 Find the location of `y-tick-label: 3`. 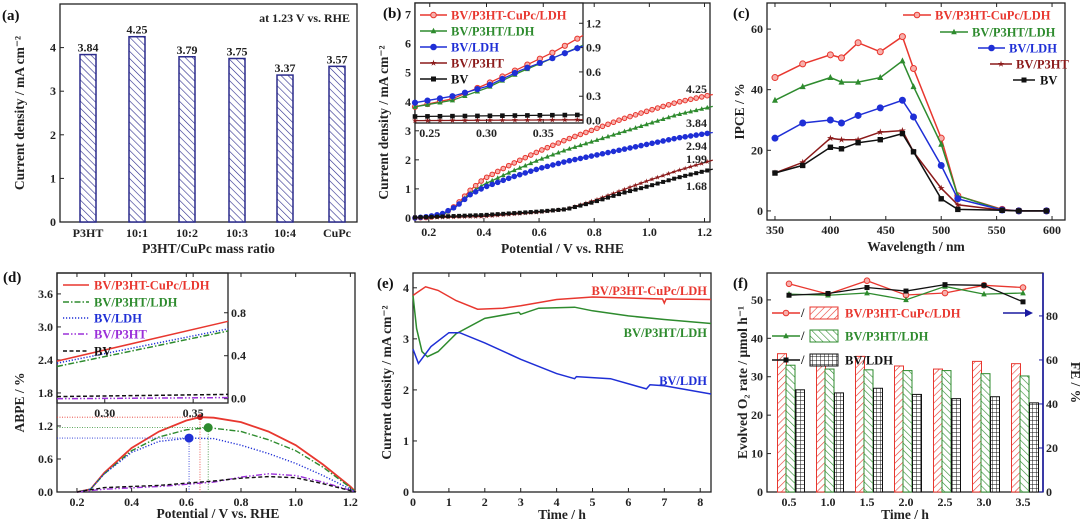

y-tick-label: 3 is located at coordinates (408, 131).